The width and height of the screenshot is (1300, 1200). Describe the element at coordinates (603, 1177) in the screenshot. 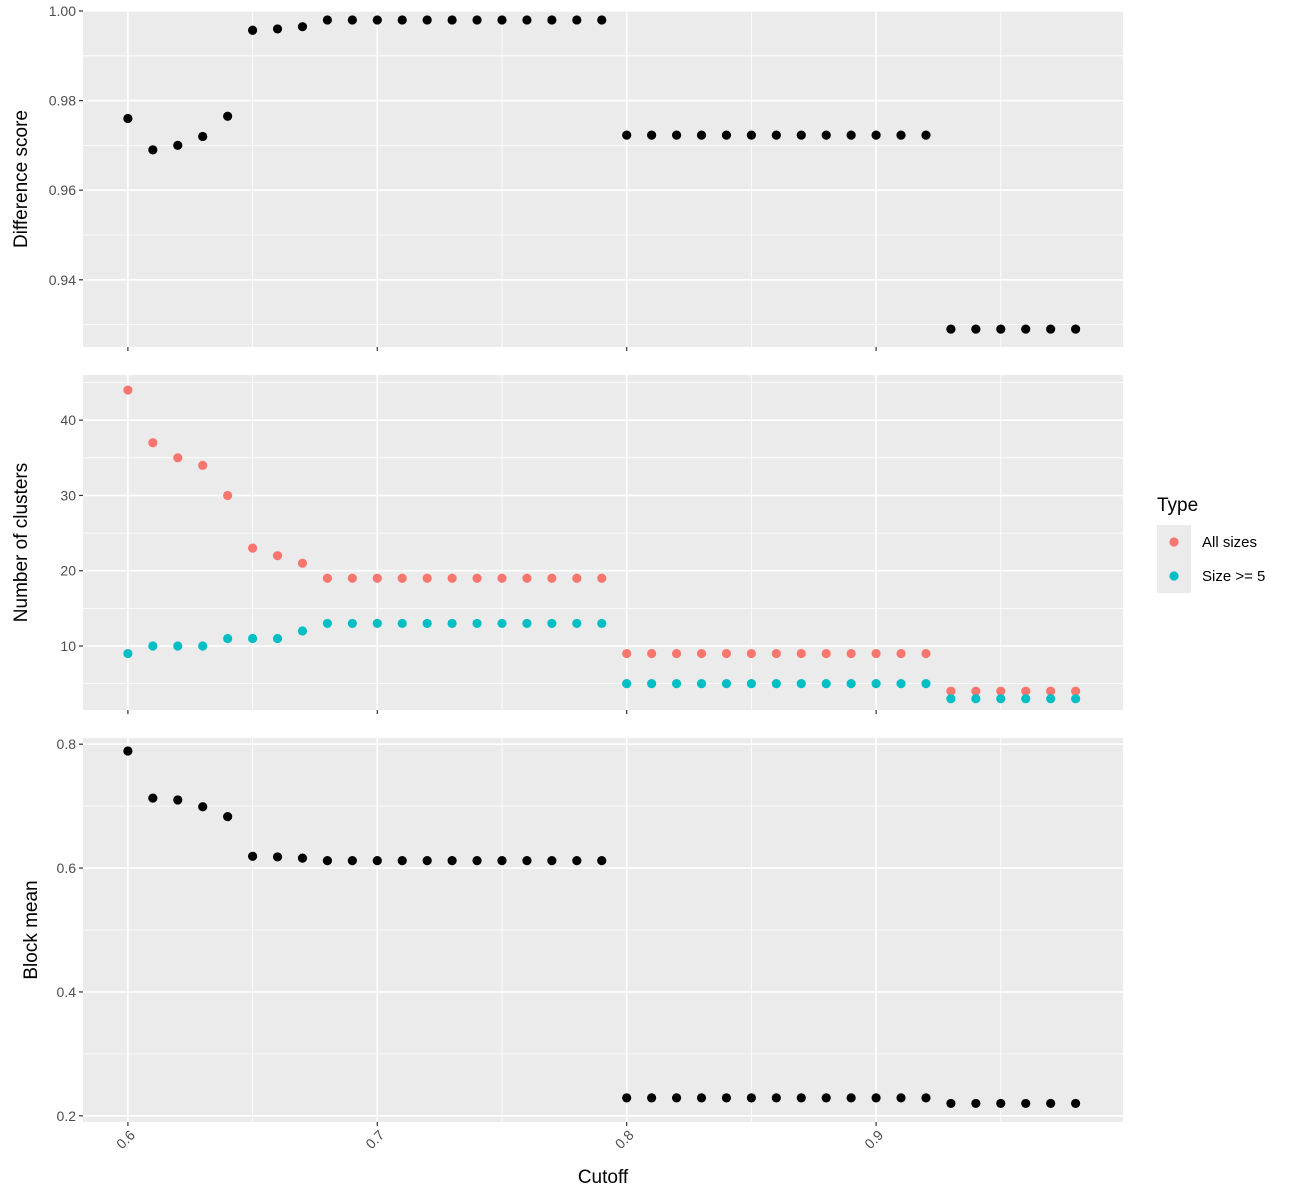

I see `x-axis-title: Cutoff` at that location.